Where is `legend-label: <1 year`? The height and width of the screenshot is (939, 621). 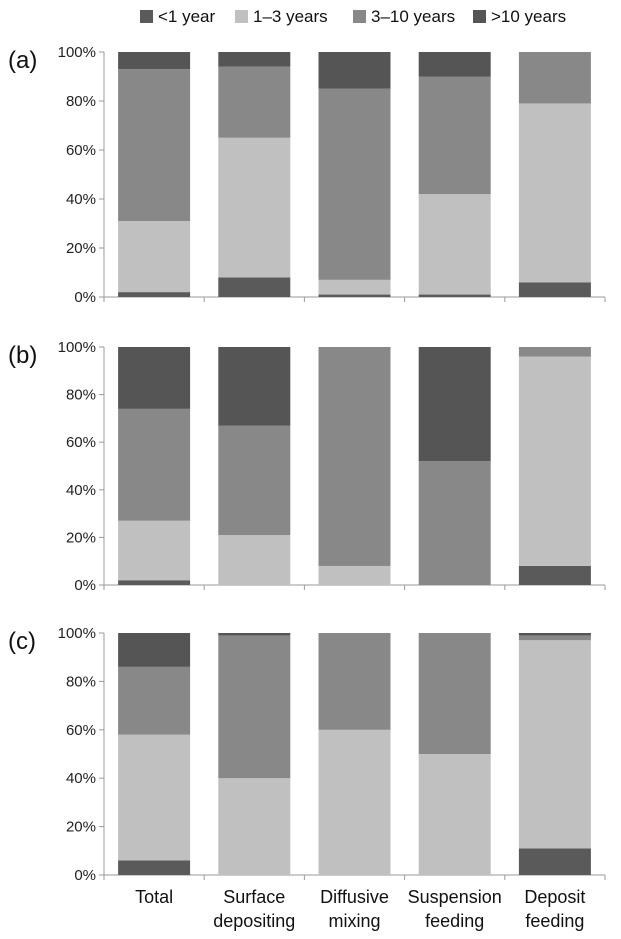
legend-label: <1 year is located at coordinates (187, 16).